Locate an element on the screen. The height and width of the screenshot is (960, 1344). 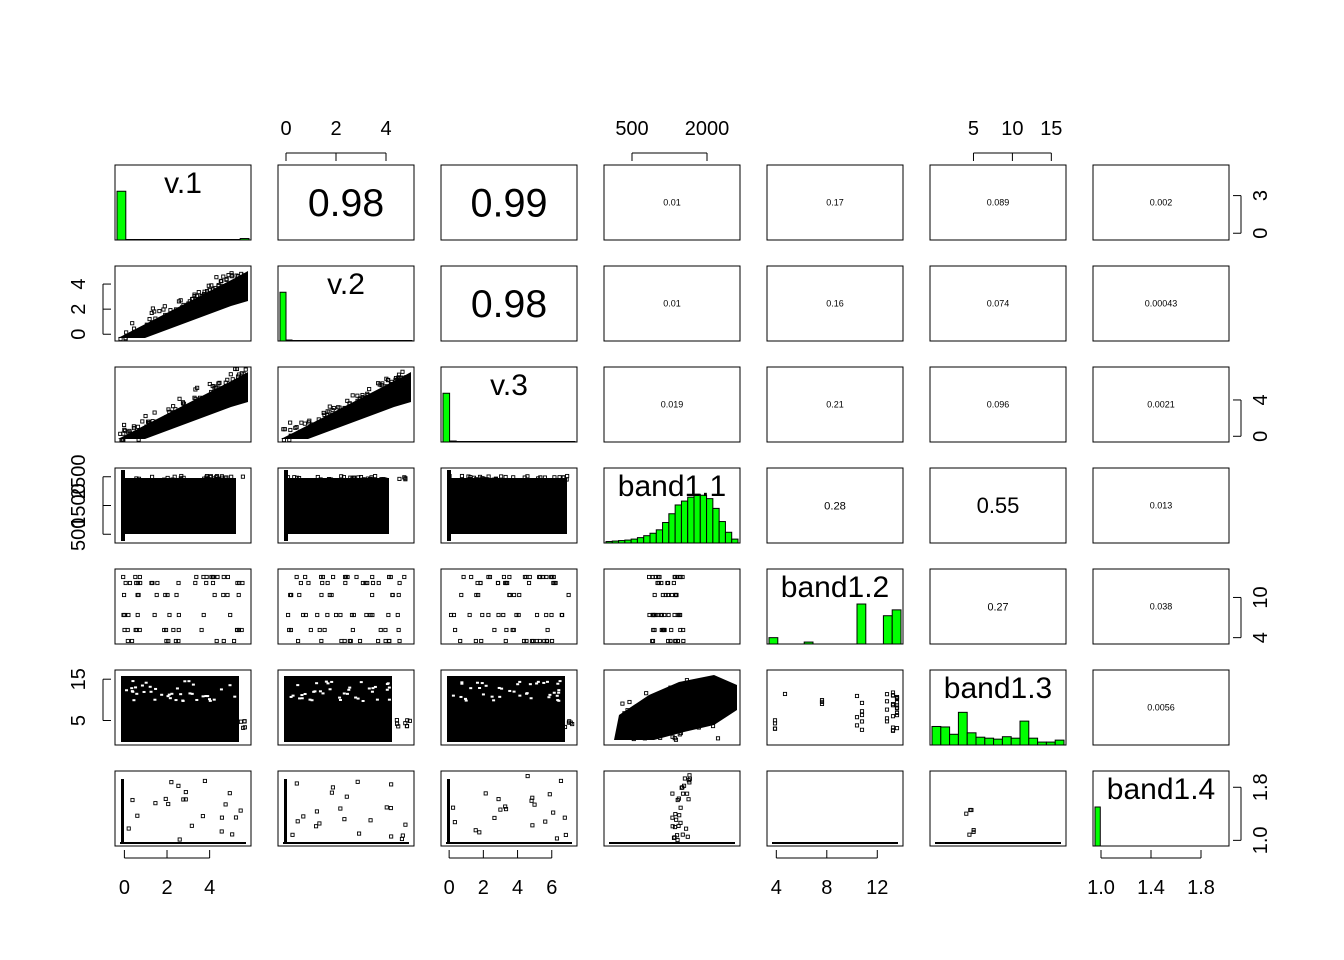
correlation-value: 0.0021 is located at coordinates (1161, 405).